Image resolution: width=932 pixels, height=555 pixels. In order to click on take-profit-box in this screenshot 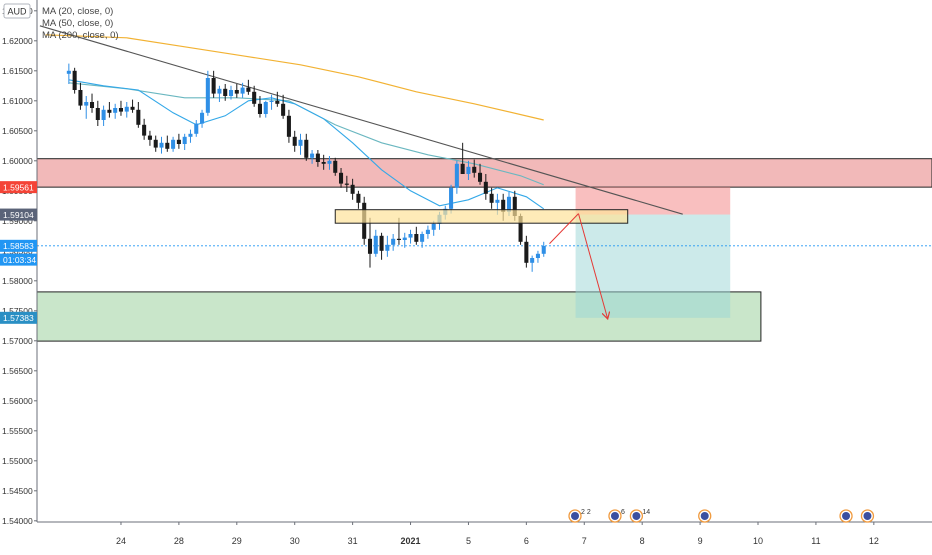, I will do `click(653, 266)`.